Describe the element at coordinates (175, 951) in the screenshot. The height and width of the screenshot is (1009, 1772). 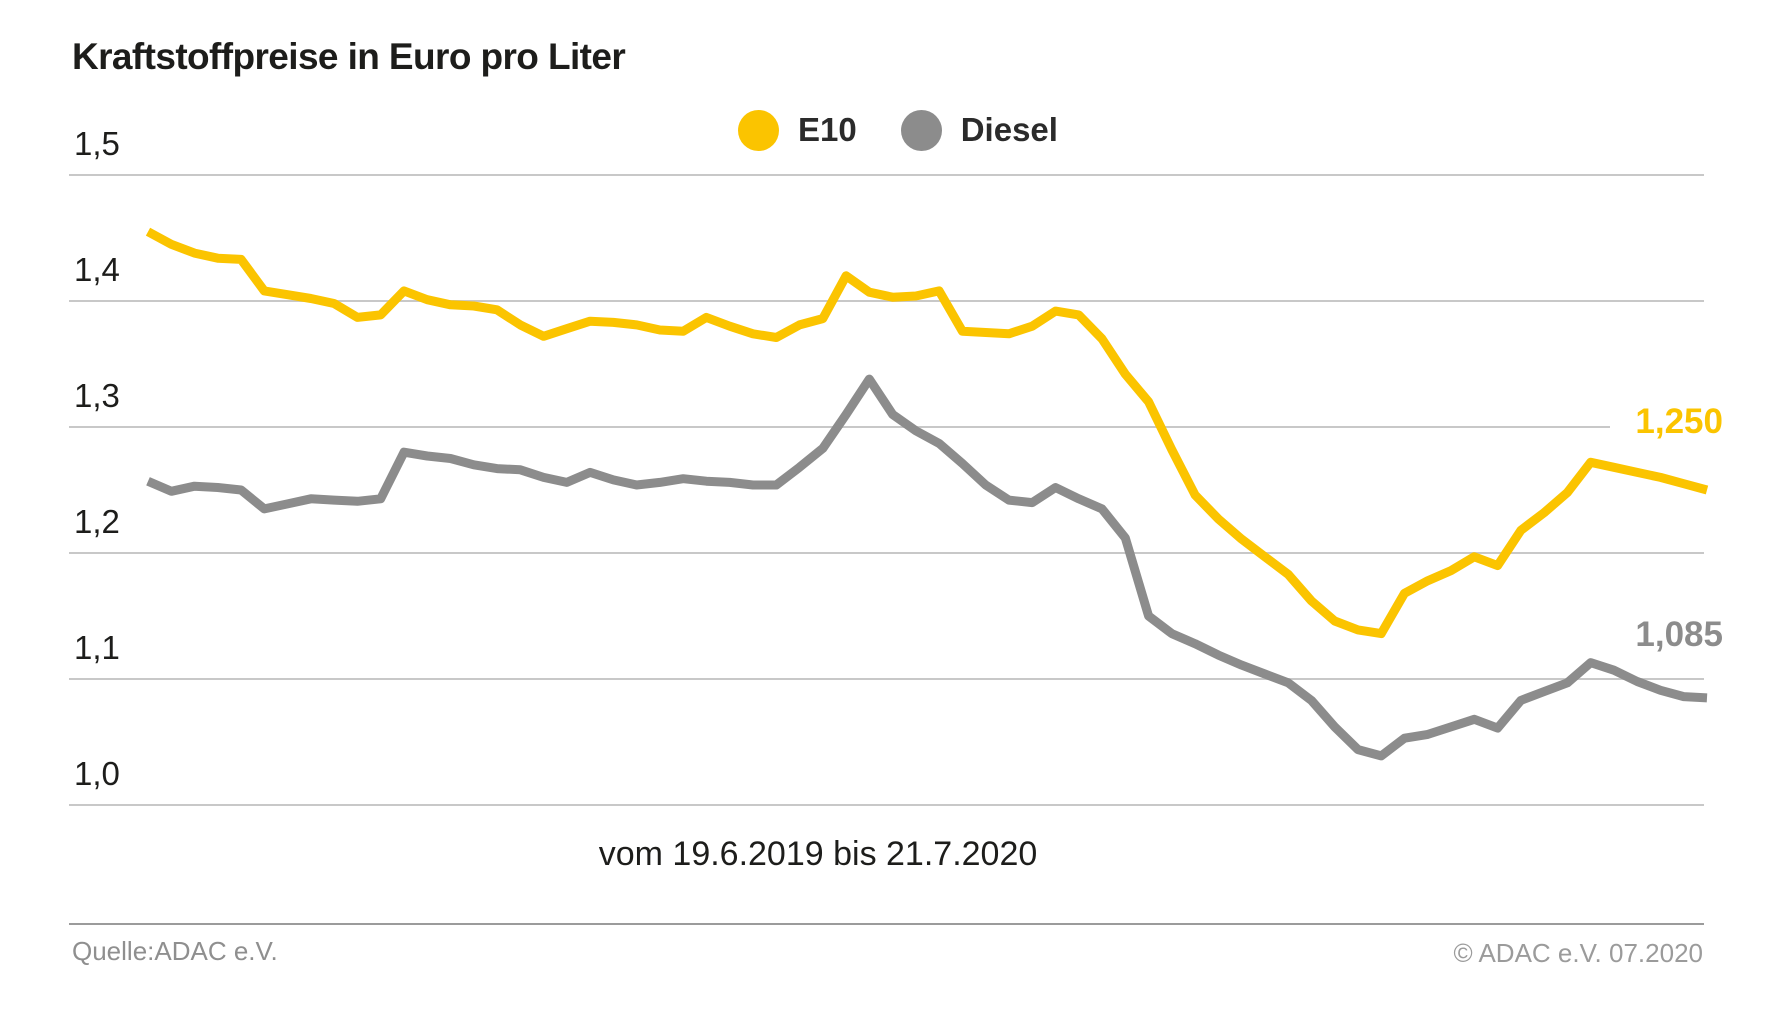
I see `source-credit: Quelle:ADAC e.V.` at that location.